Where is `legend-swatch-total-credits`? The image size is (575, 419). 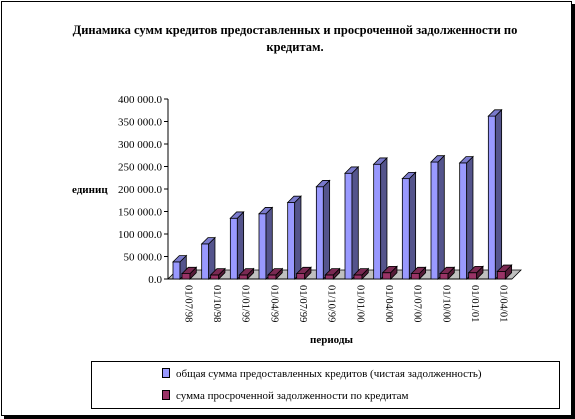
legend-swatch-total-credits is located at coordinates (166, 373).